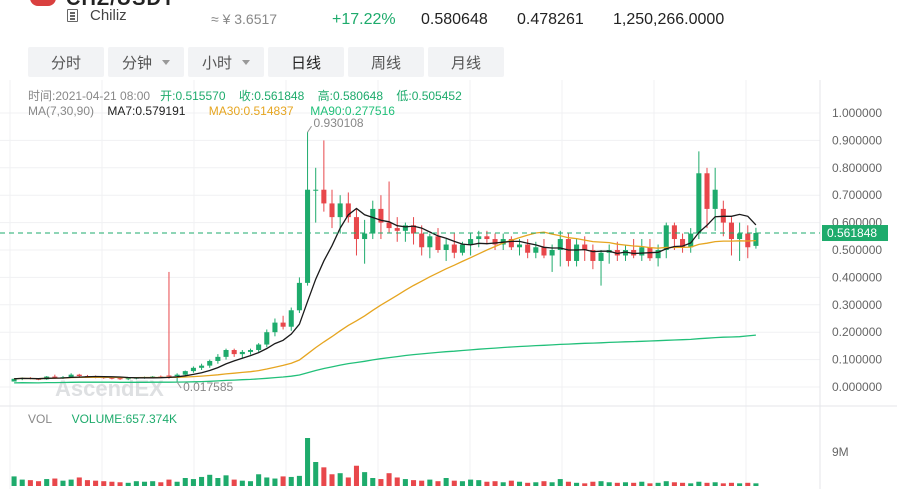 The image size is (897, 489). I want to click on close-value: 0.561848, so click(279, 96).